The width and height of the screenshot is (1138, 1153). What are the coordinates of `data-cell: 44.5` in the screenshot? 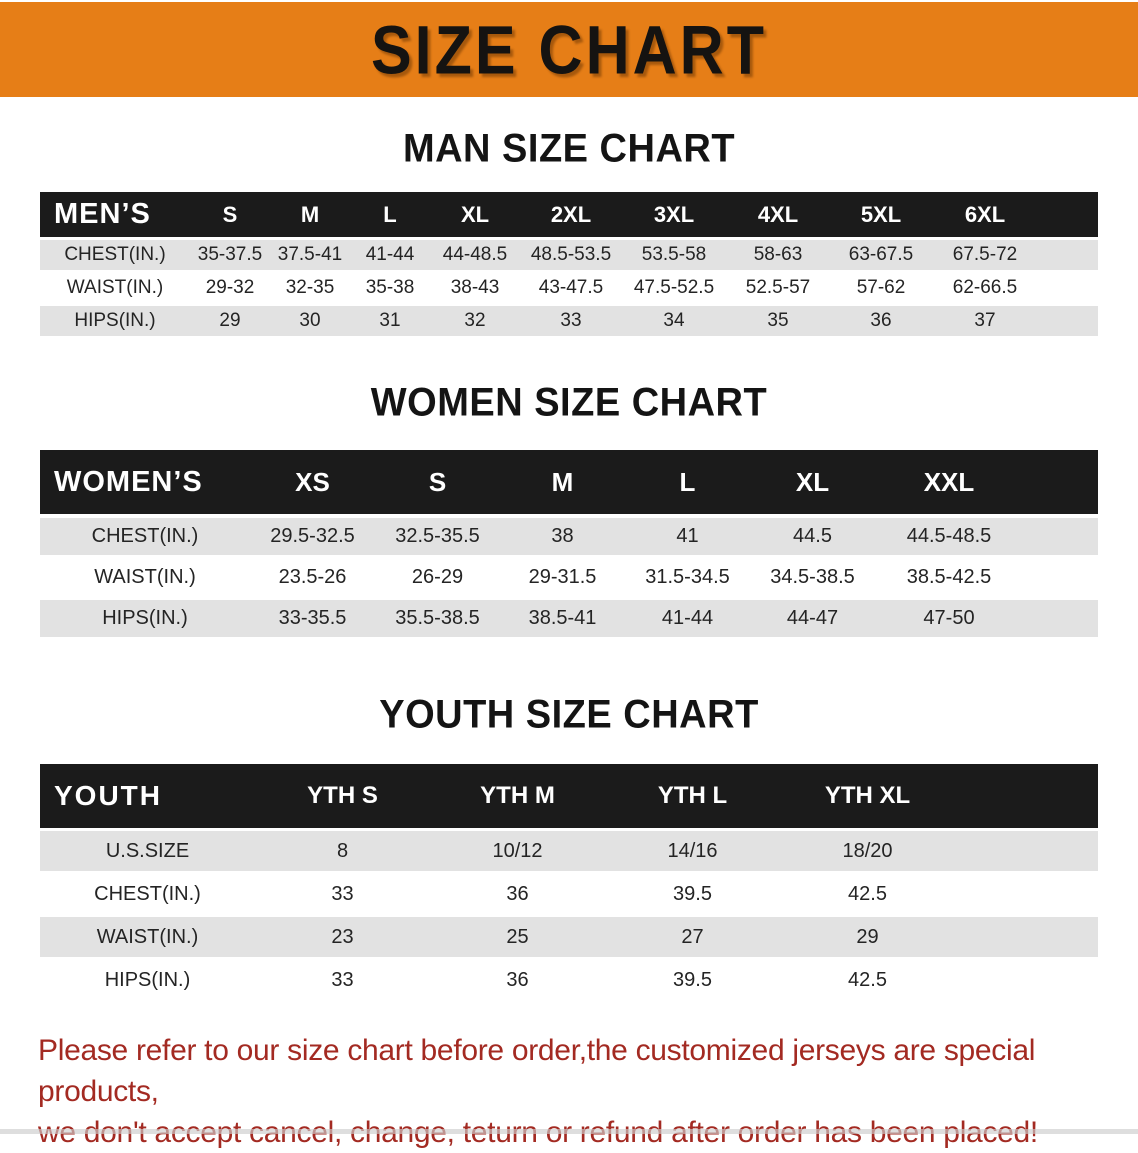 It's located at (812, 536).